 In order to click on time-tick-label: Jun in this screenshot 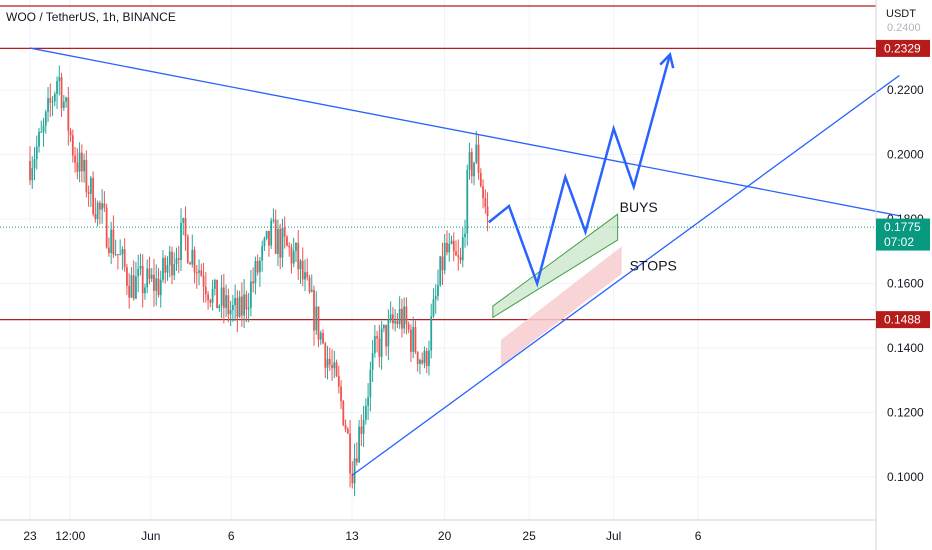, I will do `click(150, 536)`.